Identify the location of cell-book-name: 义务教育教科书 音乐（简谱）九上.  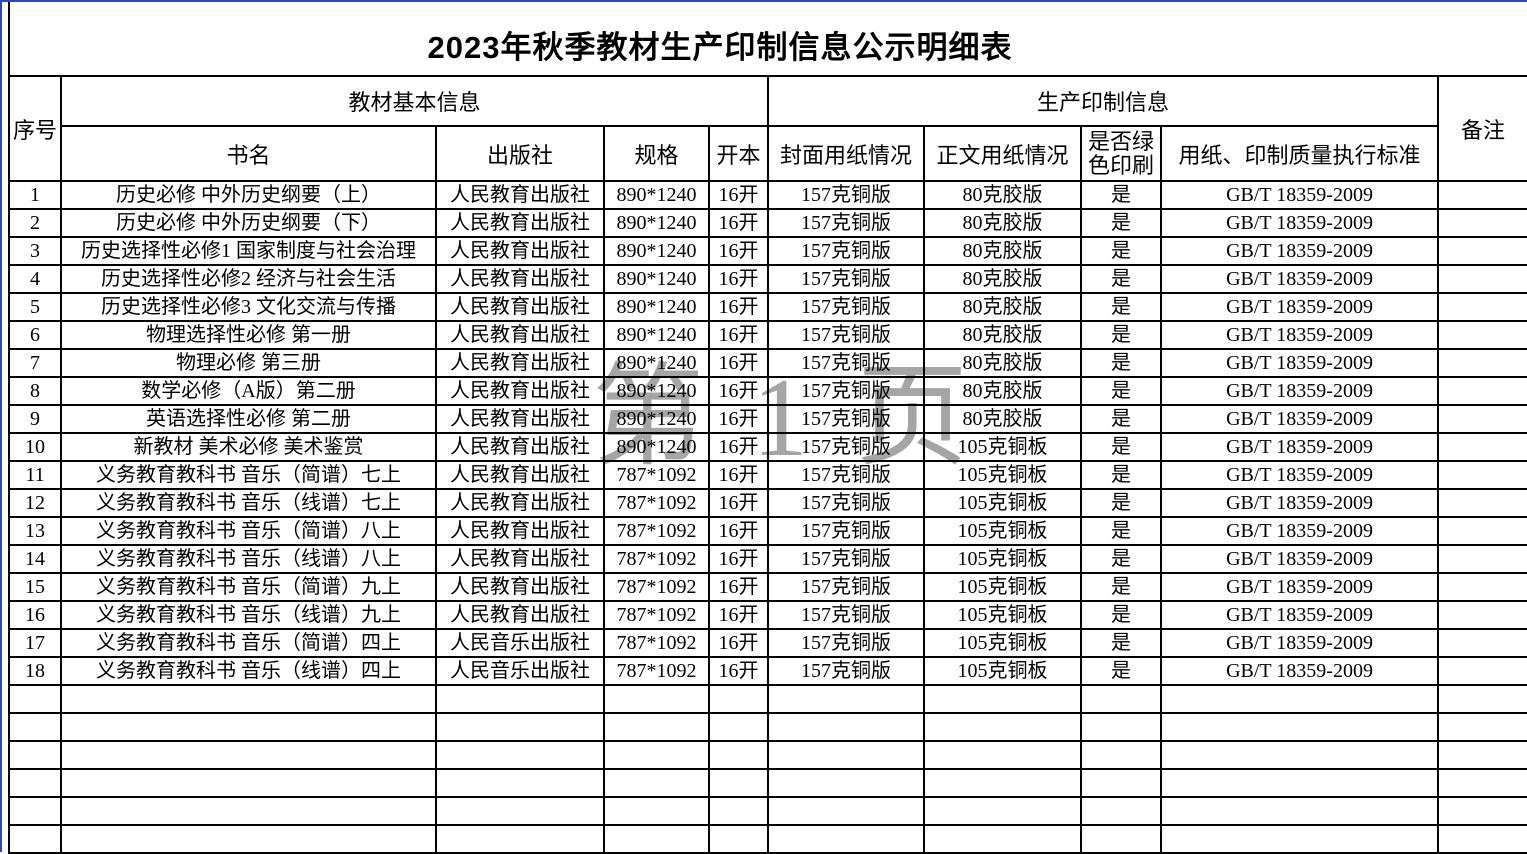
(248, 587).